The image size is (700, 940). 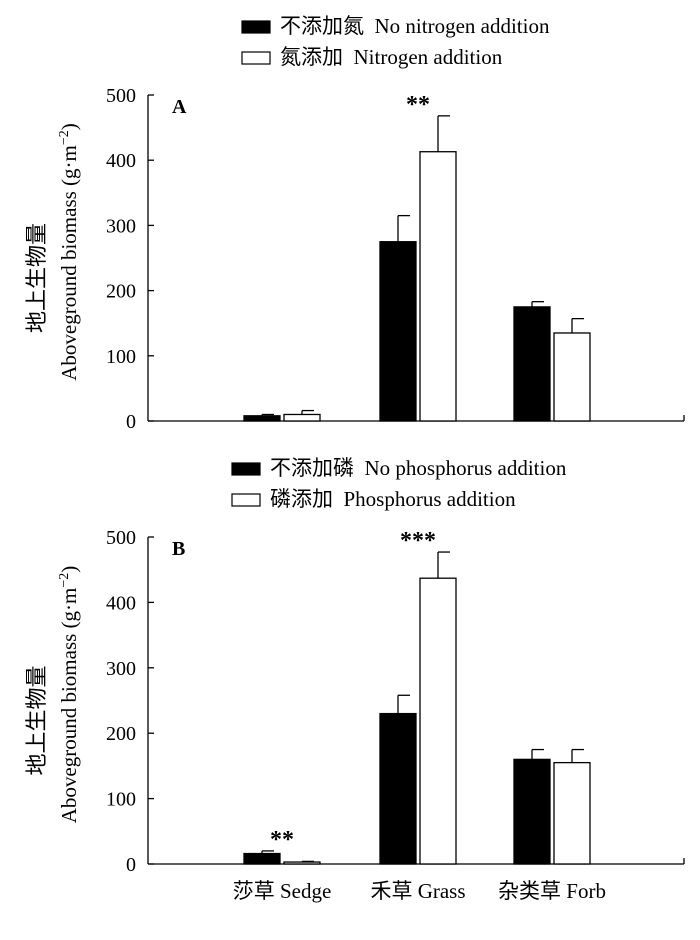 I want to click on legend-label: 不添加氮 No nitrogen addition, so click(x=415, y=26).